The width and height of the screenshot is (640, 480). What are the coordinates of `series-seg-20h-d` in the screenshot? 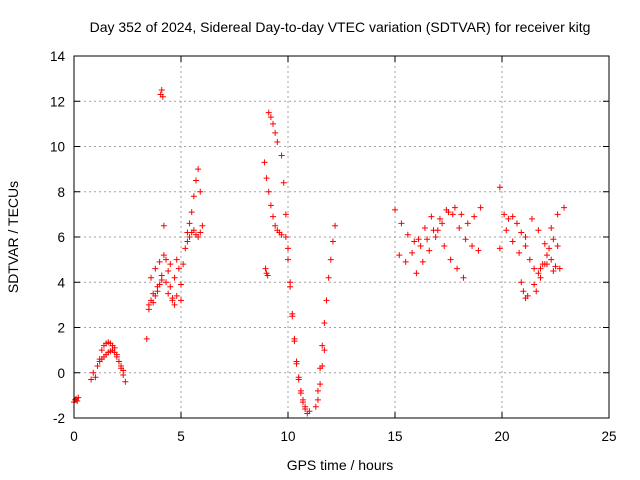 It's located at (547, 265).